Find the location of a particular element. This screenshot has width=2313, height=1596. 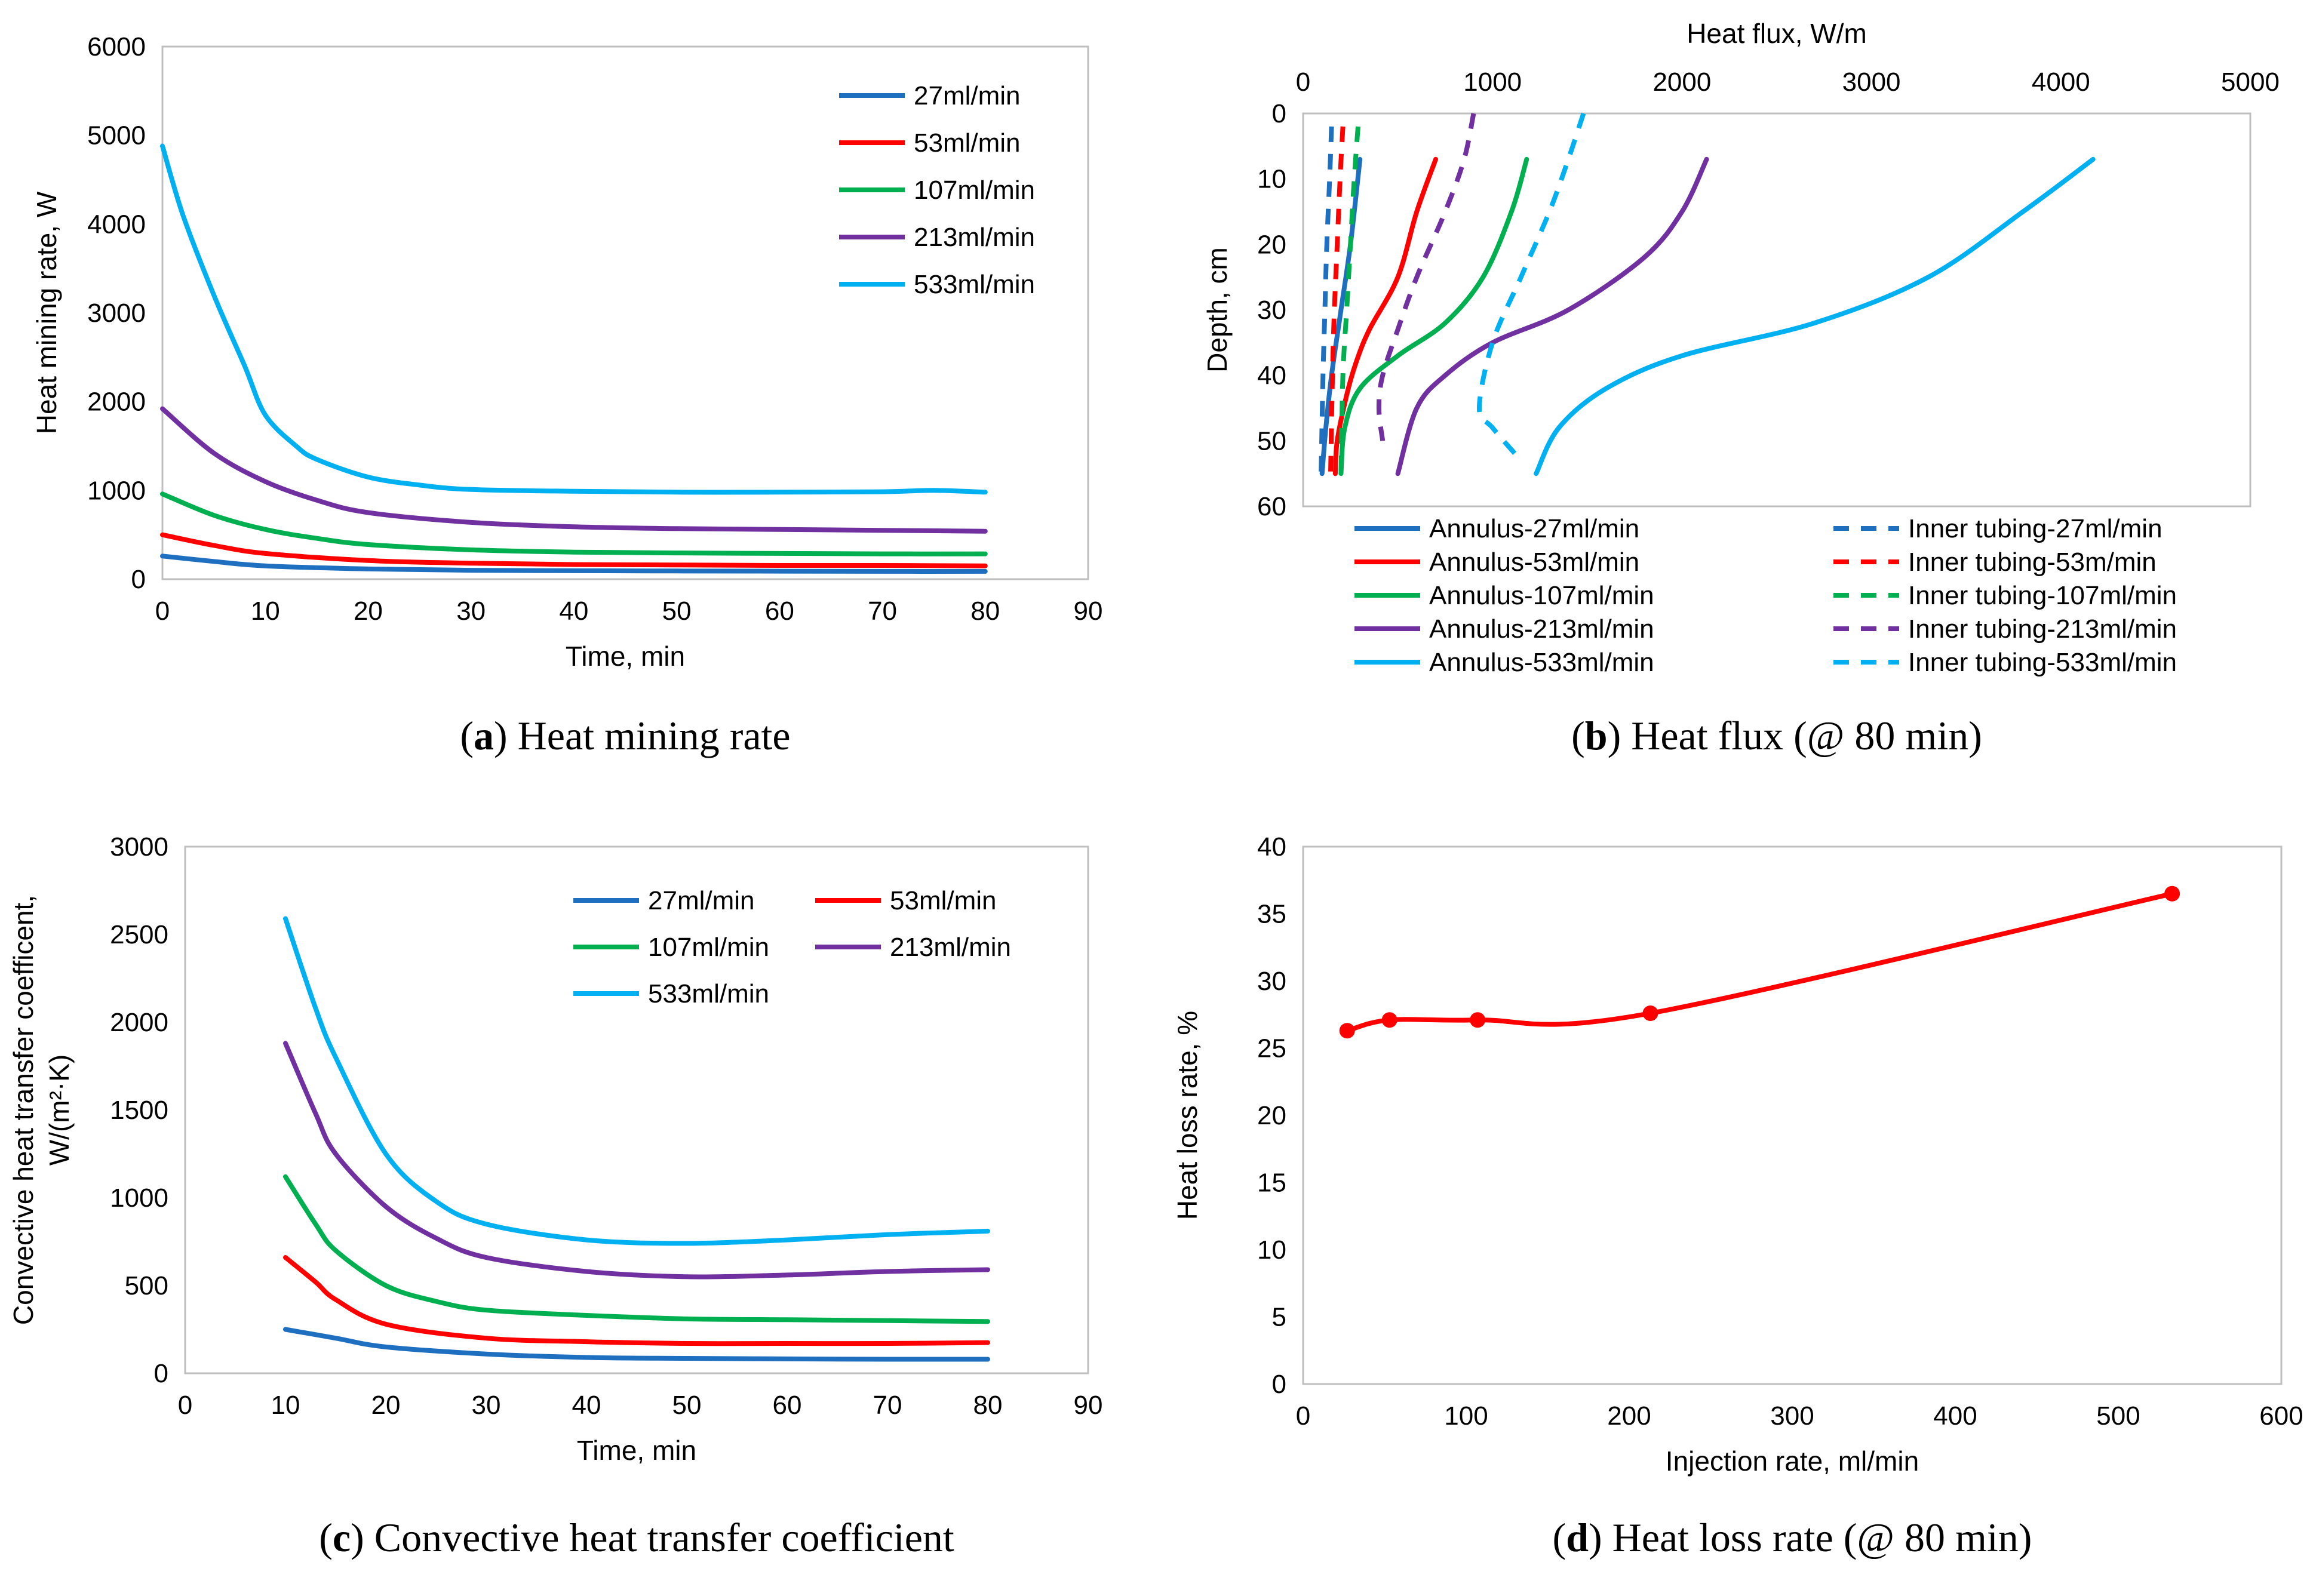

y-tick-label: 25 is located at coordinates (1272, 1048).